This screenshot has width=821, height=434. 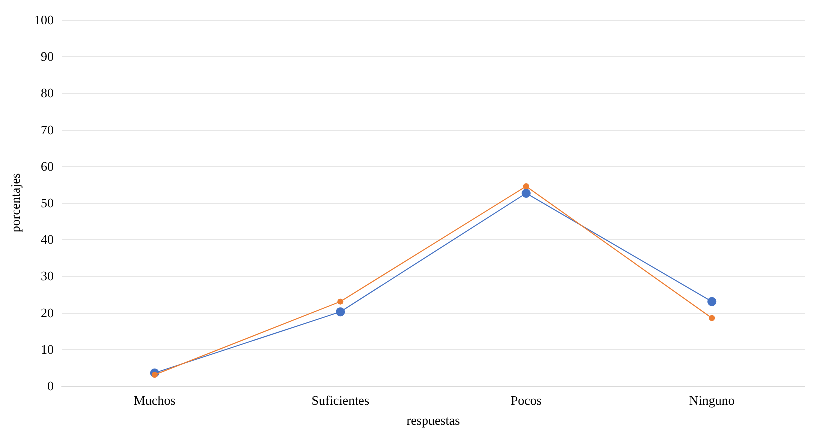 I want to click on y-tick-label: 70, so click(x=47, y=130).